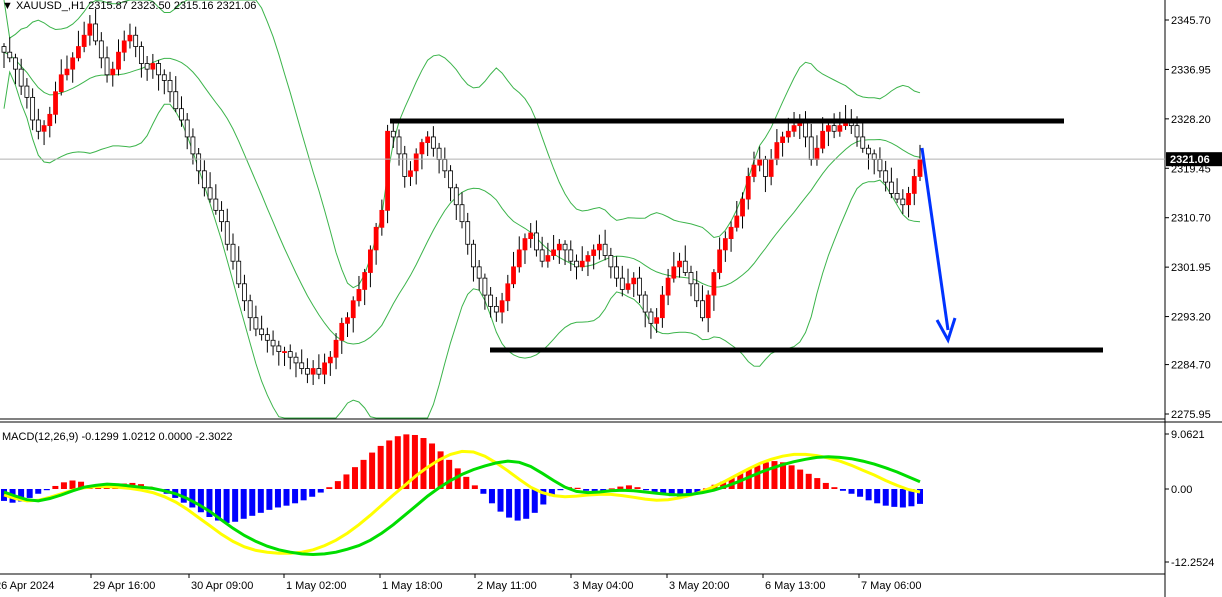 The height and width of the screenshot is (597, 1222). I want to click on macd-tick-label: 9.0621, so click(1188, 435).